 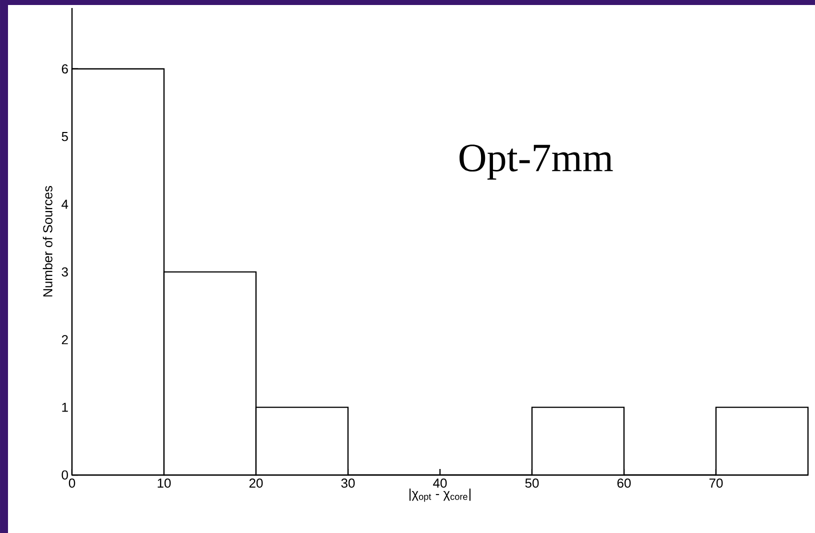 I want to click on x-tick-label: 20, so click(x=256, y=483).